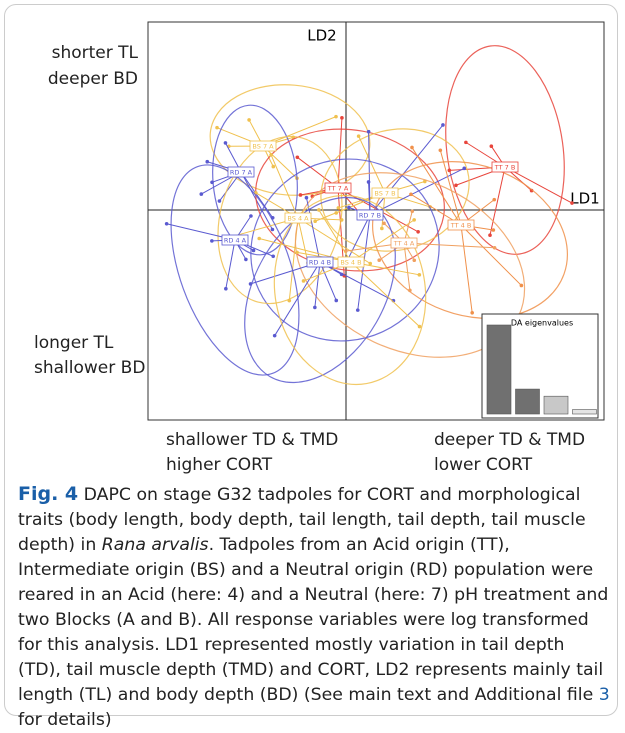  I want to click on group-label: RD 7 A, so click(241, 173).